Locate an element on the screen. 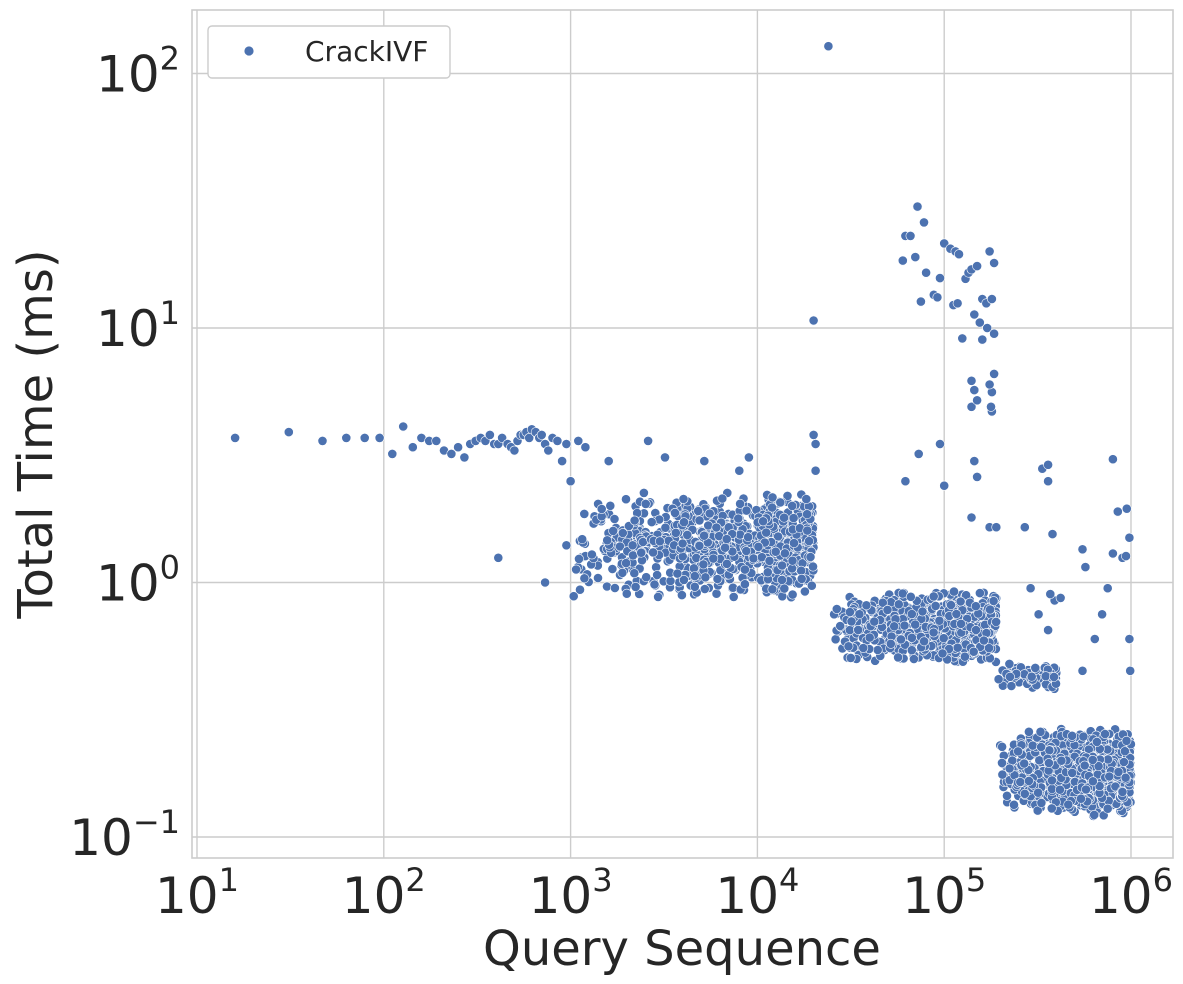 This screenshot has width=1183, height=984. x-axis-label: Query Sequence is located at coordinates (682, 949).